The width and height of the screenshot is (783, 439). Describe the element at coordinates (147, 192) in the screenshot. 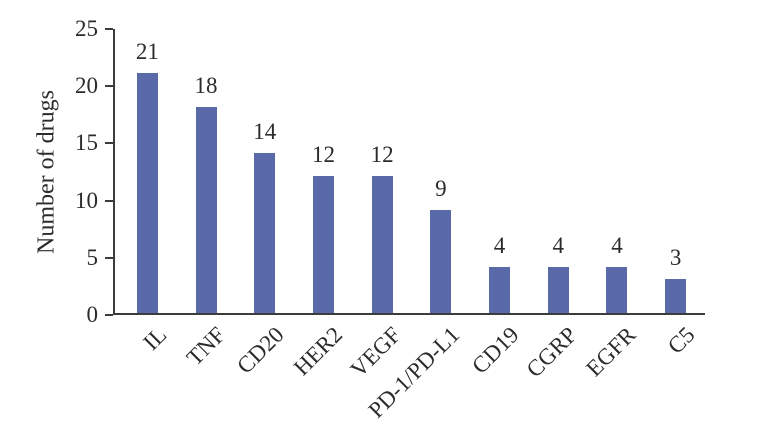

I see `bar-IL` at that location.